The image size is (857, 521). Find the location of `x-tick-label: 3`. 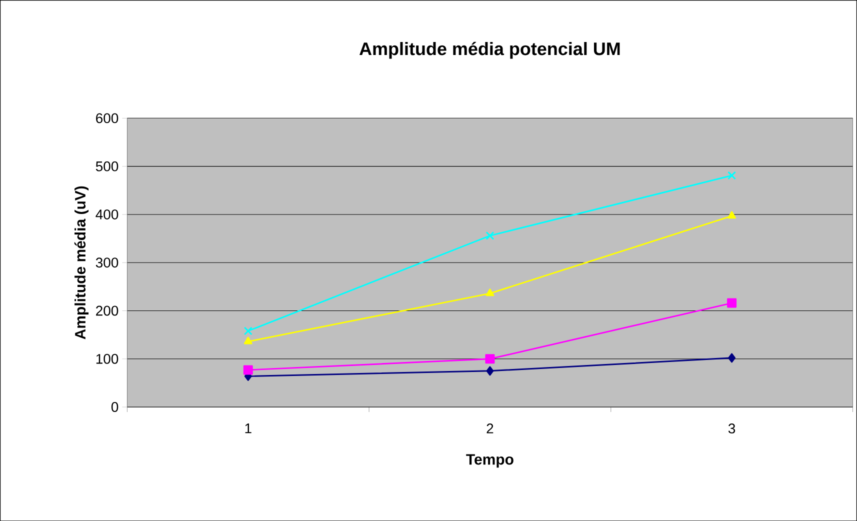

x-tick-label: 3 is located at coordinates (732, 428).